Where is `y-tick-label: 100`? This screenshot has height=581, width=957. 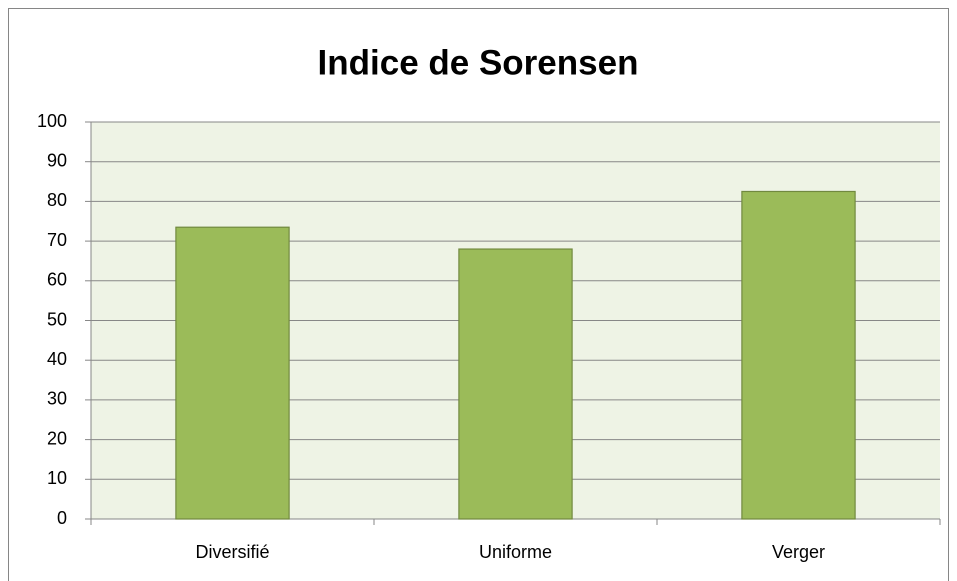 y-tick-label: 100 is located at coordinates (52, 121).